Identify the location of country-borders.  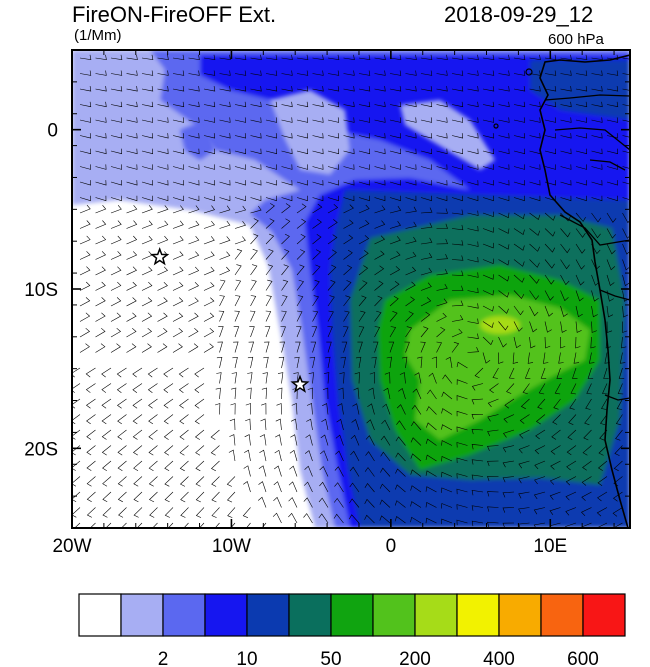
(587, 247).